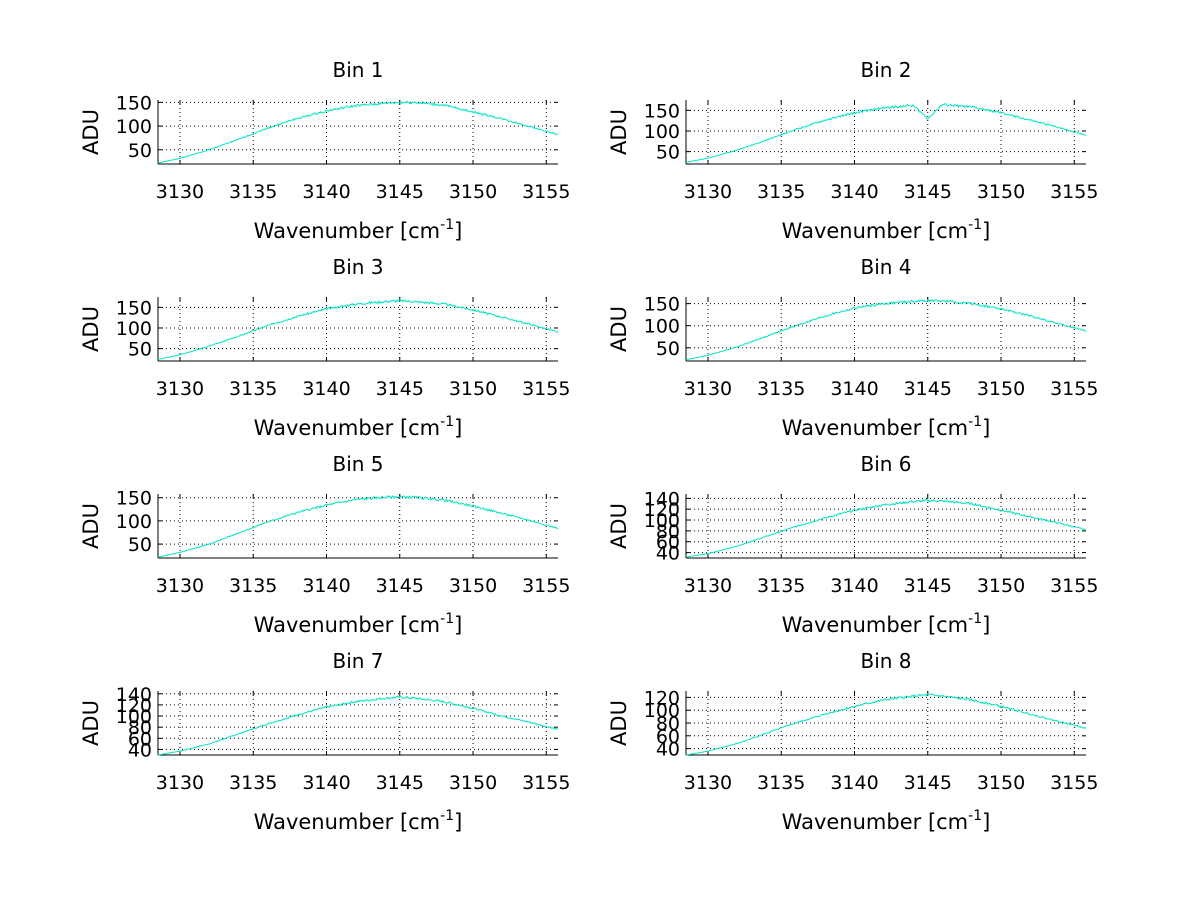  What do you see at coordinates (885, 464) in the screenshot?
I see `subplot-title: Bin 6` at bounding box center [885, 464].